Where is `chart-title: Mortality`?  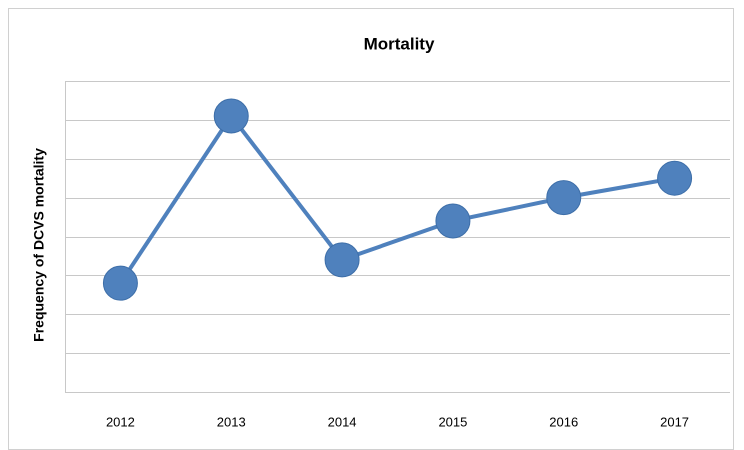
chart-title: Mortality is located at coordinates (399, 43).